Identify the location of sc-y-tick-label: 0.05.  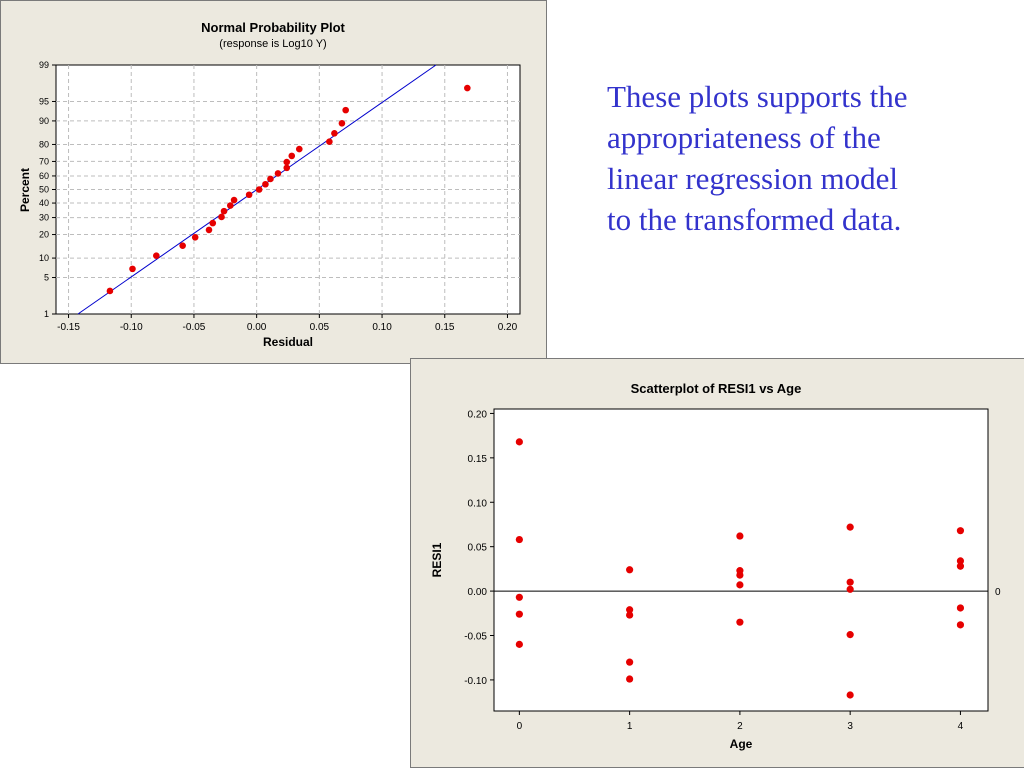
(478, 548).